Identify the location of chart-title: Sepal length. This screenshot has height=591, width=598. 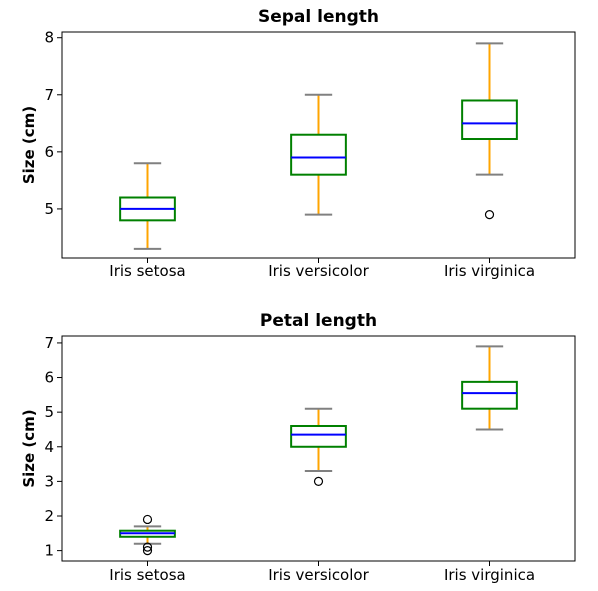
(318, 17).